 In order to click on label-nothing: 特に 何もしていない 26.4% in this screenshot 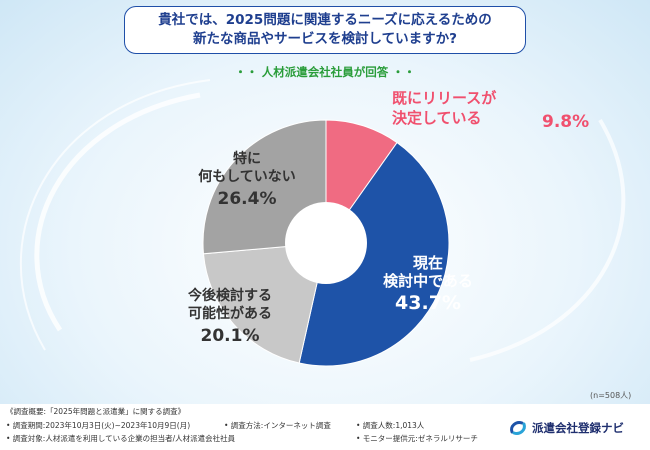, I will do `click(247, 179)`.